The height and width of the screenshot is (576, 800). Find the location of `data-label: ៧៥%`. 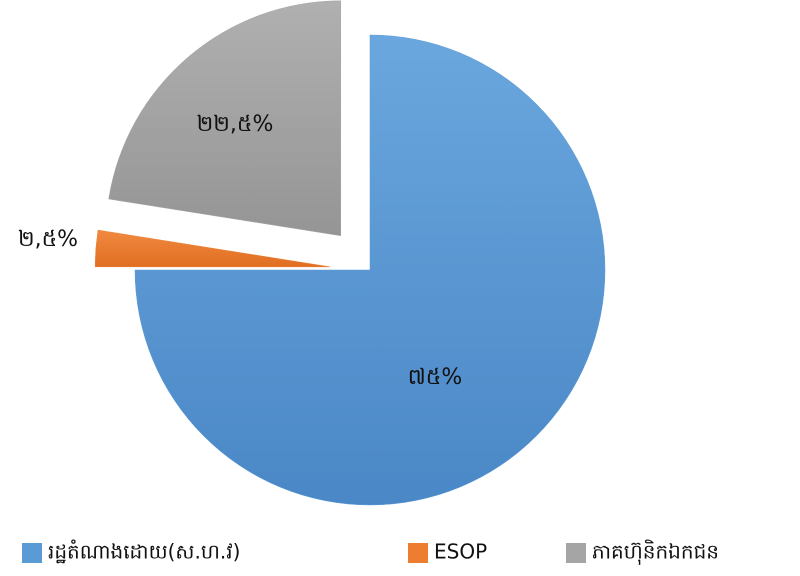

data-label: ៧៥% is located at coordinates (435, 377).